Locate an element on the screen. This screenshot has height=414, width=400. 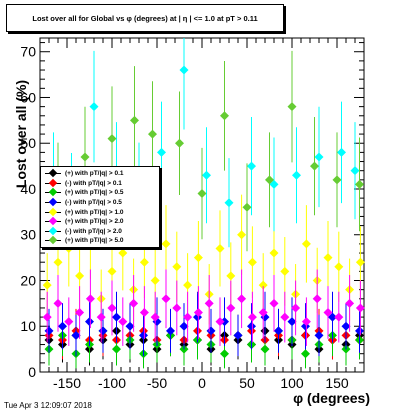
legend-label: (+) with pT/|q| > 1.0 is located at coordinates (94, 212).